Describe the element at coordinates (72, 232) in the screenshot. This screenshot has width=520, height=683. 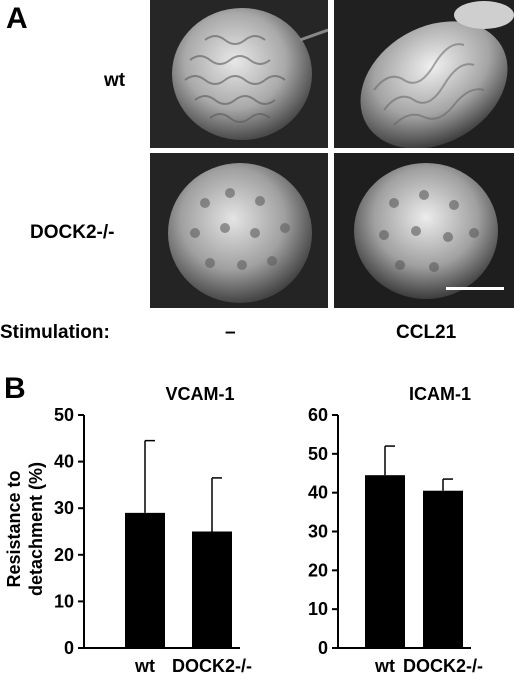
I see `row-label-dock2: DOCK2-/-` at that location.